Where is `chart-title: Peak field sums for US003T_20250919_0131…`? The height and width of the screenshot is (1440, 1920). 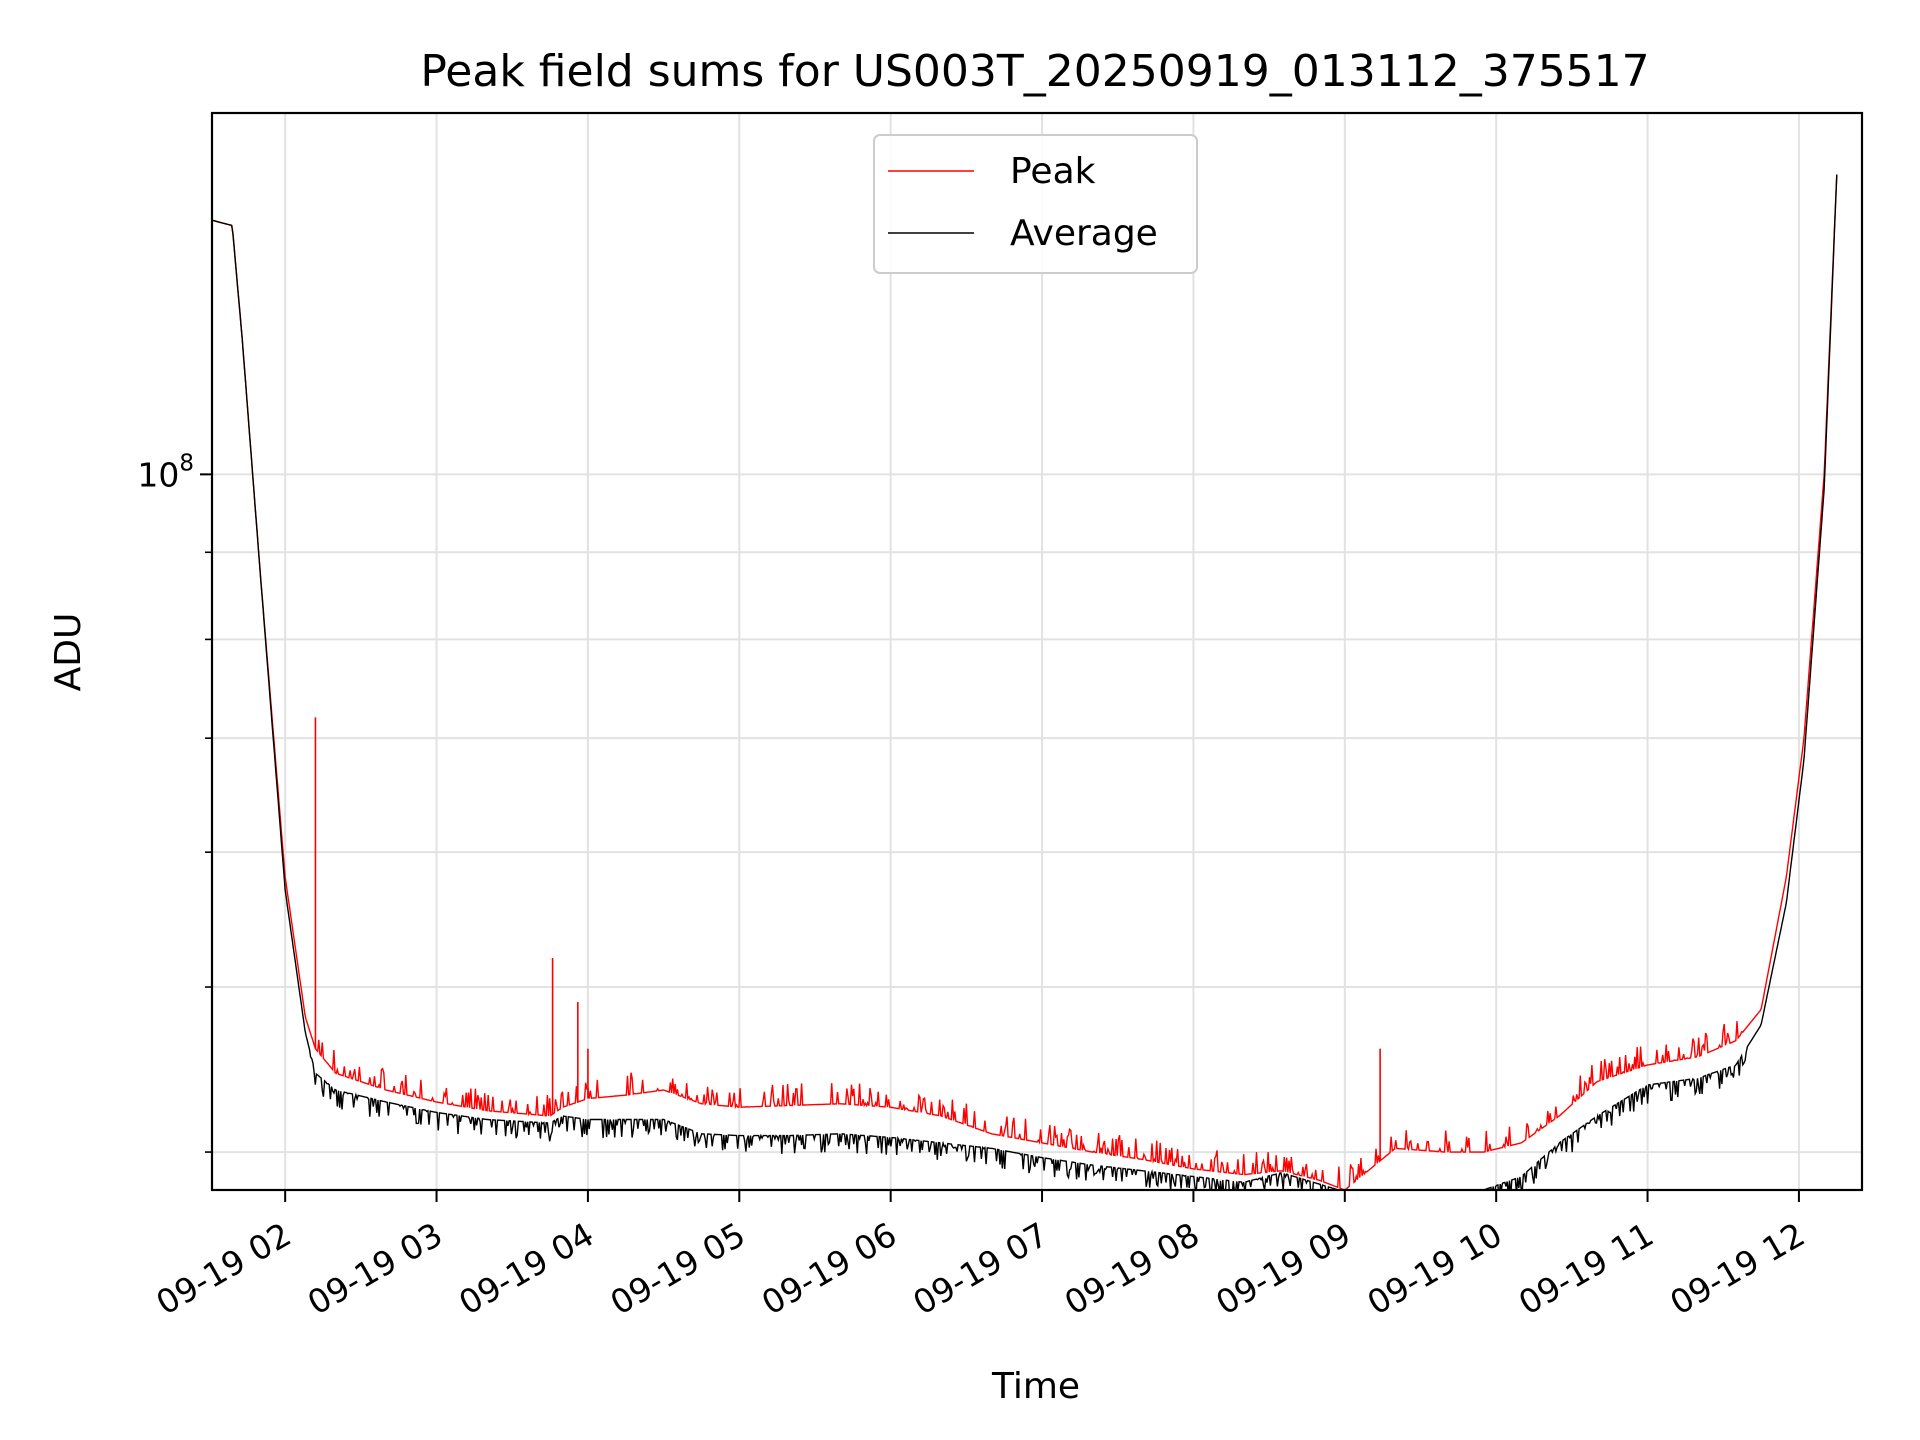
chart-title: Peak field sums for US003T_20250919_0131… is located at coordinates (1034, 71).